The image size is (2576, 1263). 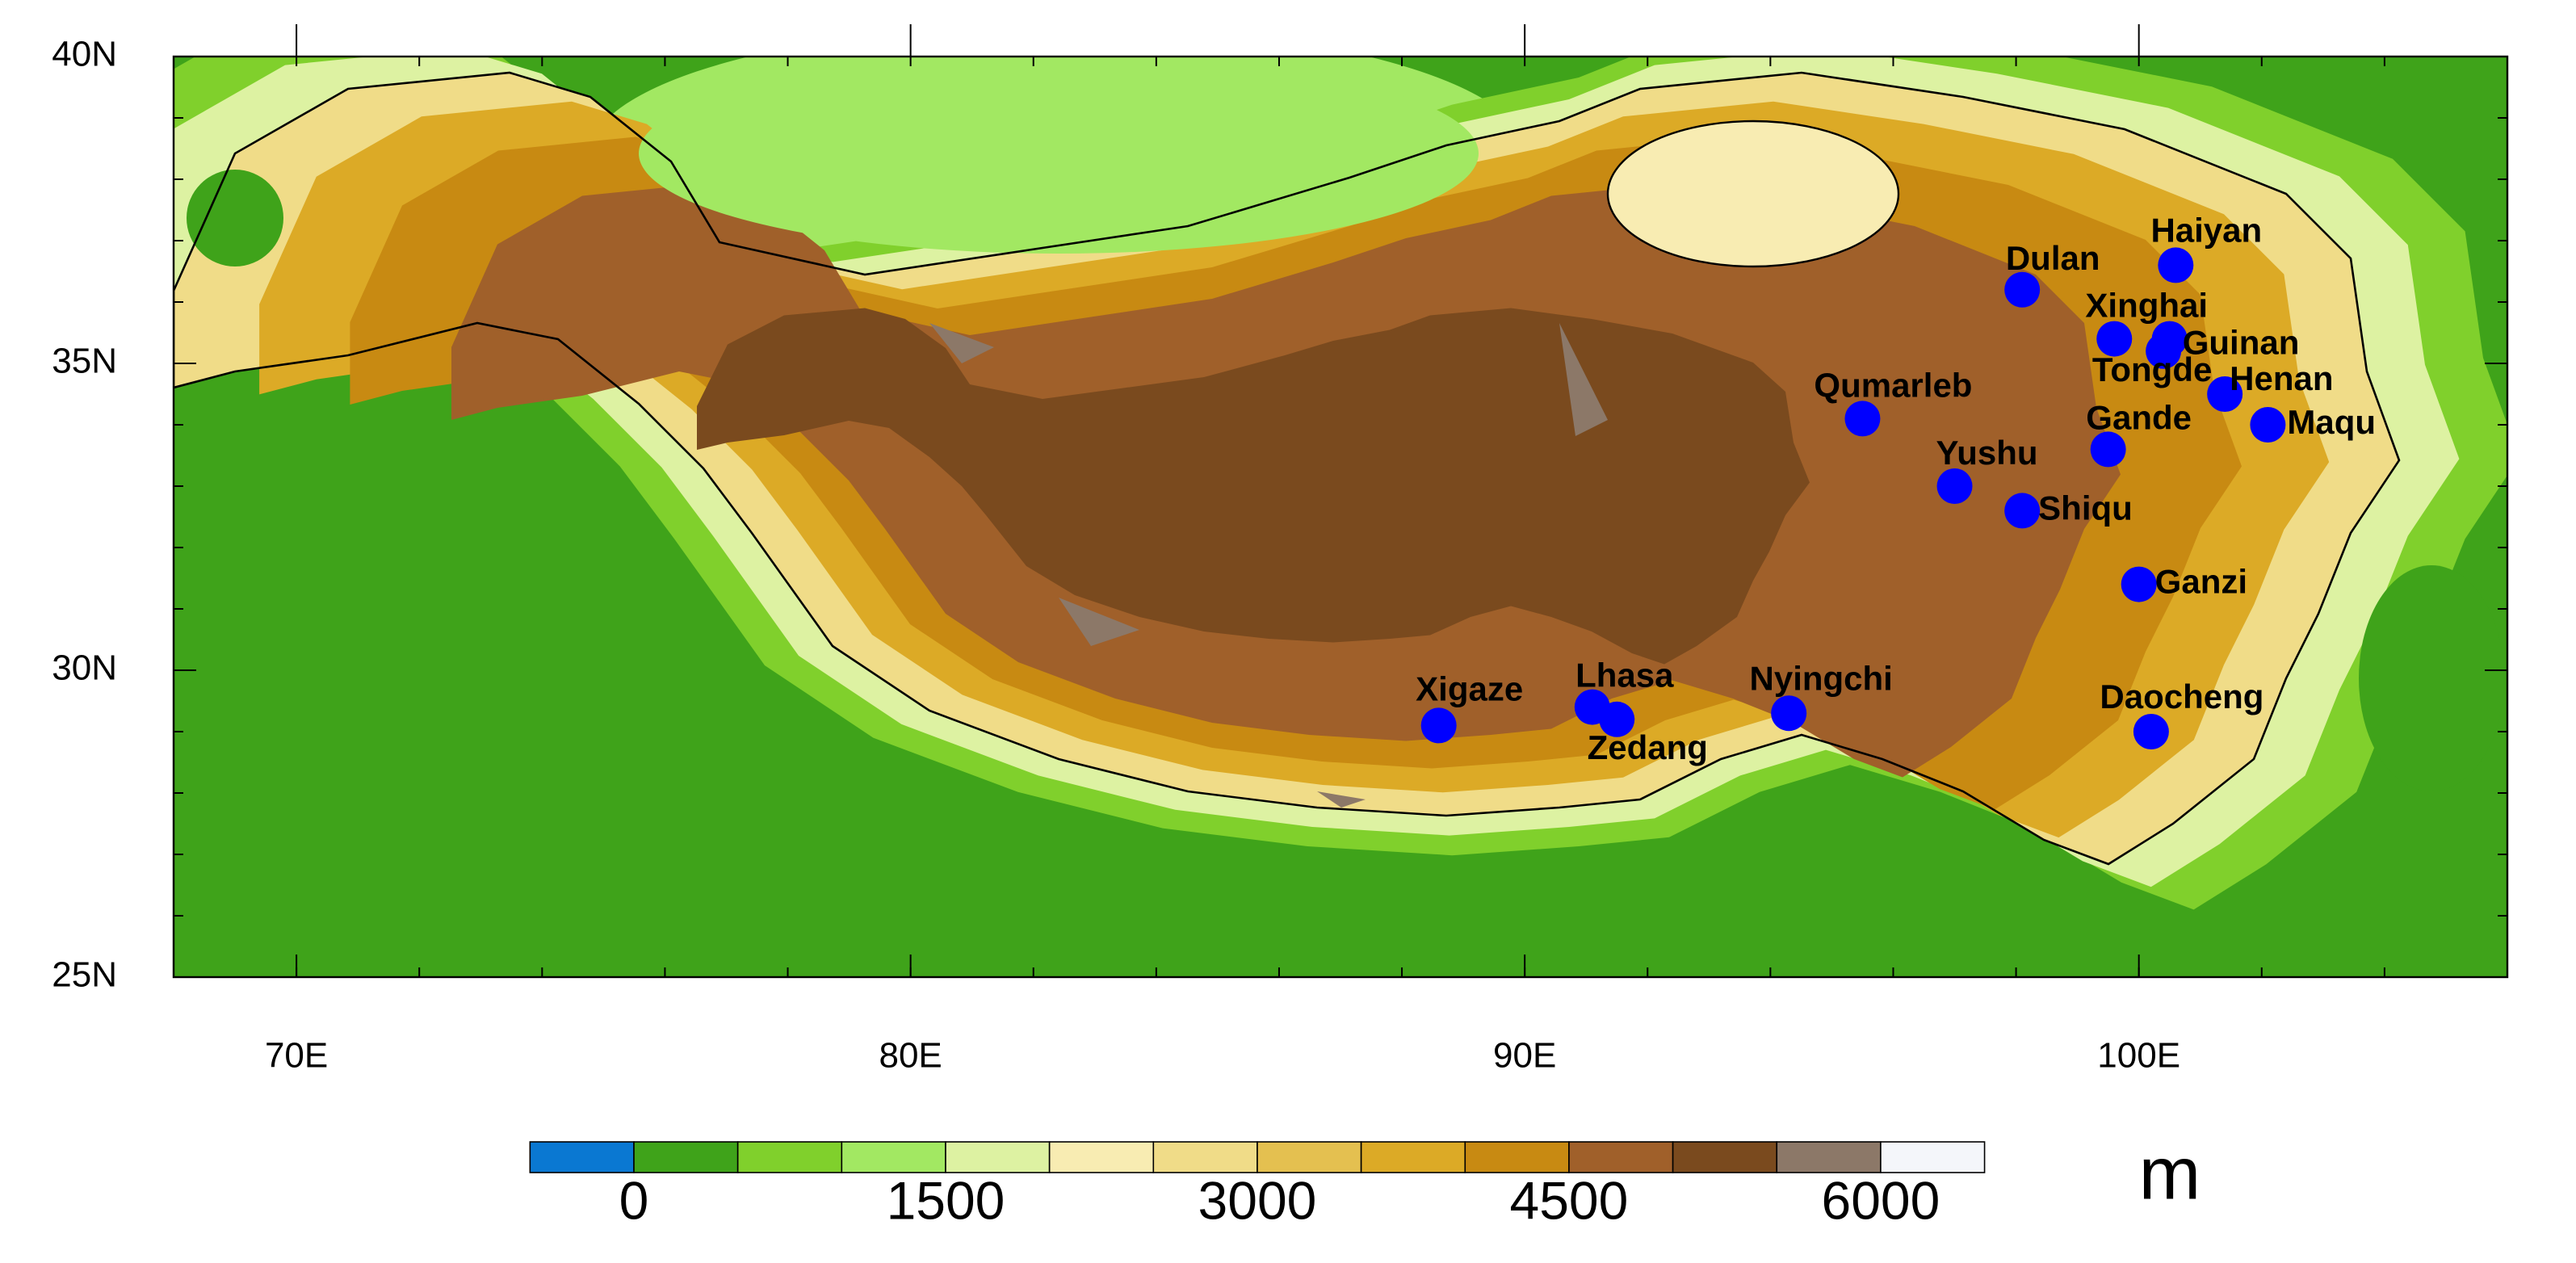 What do you see at coordinates (634, 1200) in the screenshot?
I see `colorbar-tick-label: 0` at bounding box center [634, 1200].